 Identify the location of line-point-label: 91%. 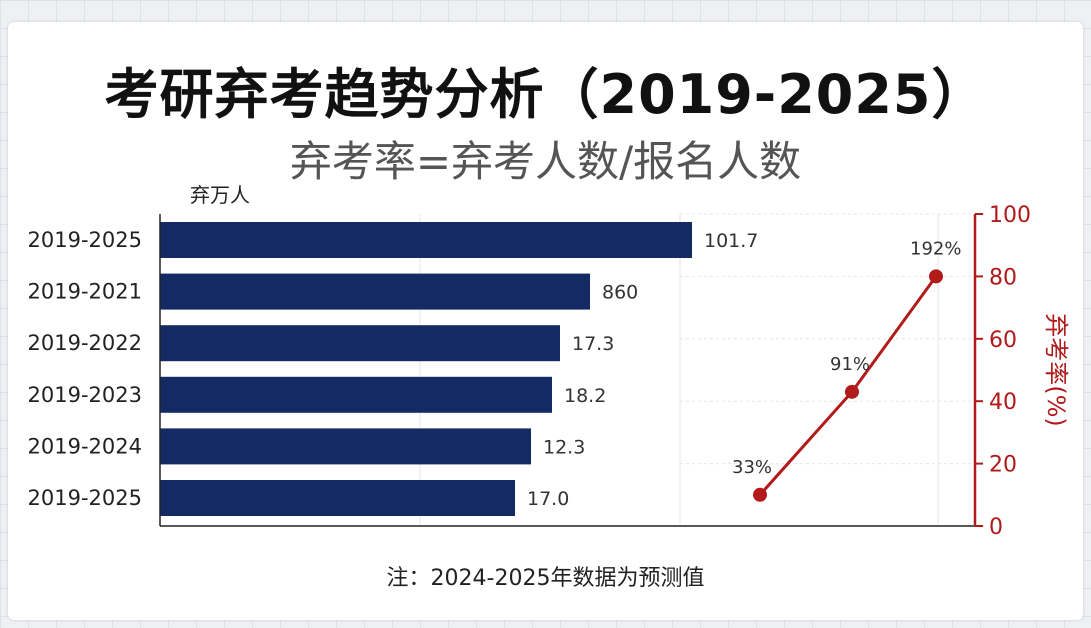
(850, 364).